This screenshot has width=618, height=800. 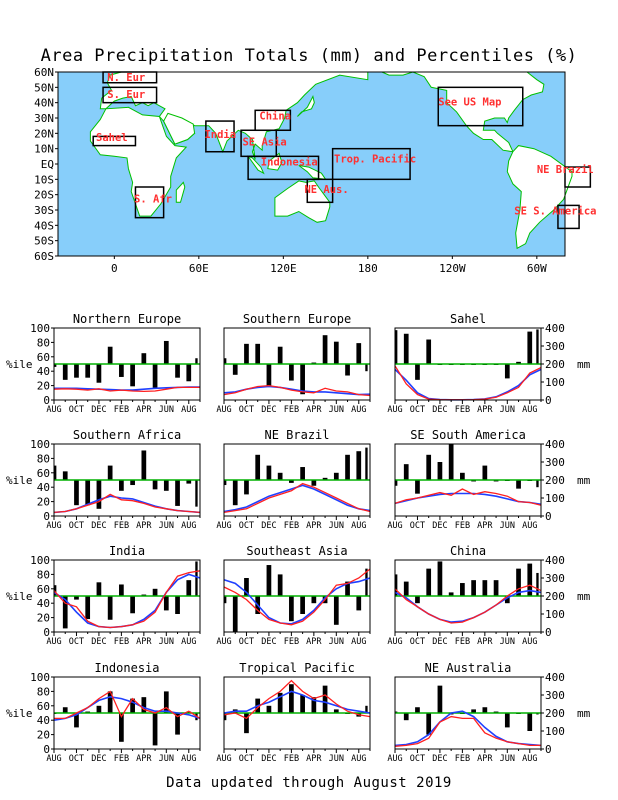 What do you see at coordinates (565, 170) in the screenshot?
I see `region-label: NE Brazil` at bounding box center [565, 170].